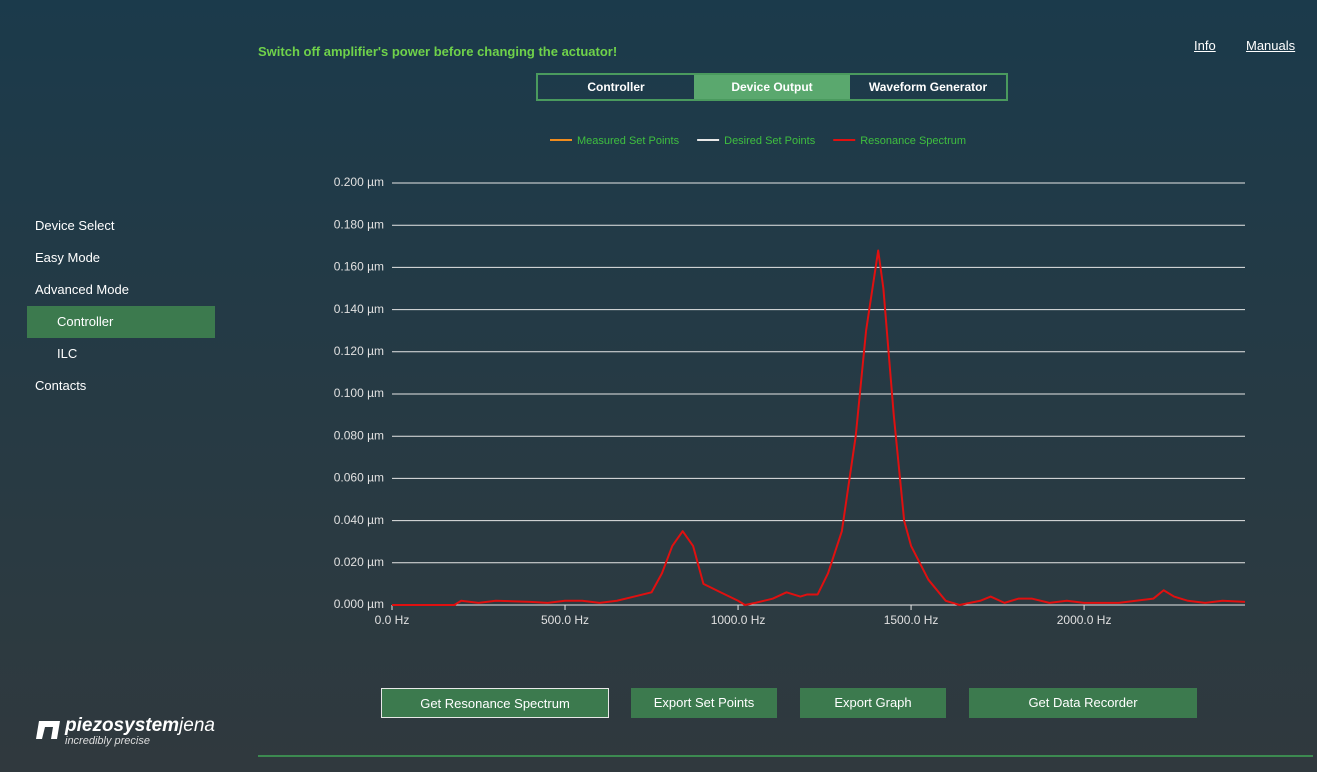 This screenshot has width=1317, height=772. What do you see at coordinates (628, 141) in the screenshot?
I see `legend-label: Measured Set Points` at bounding box center [628, 141].